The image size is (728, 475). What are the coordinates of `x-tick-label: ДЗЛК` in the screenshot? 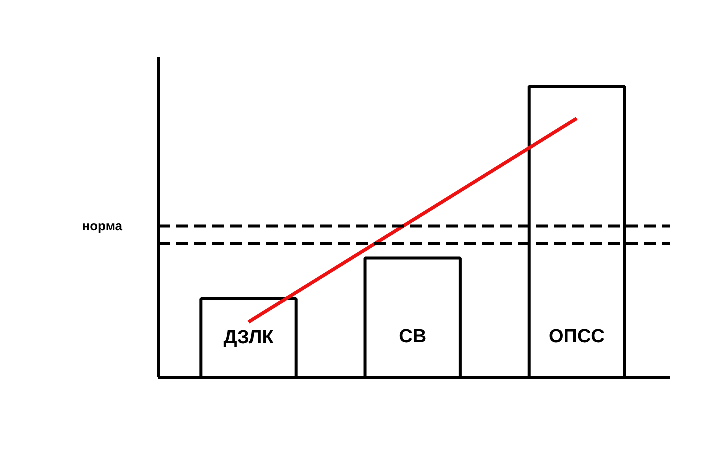 It's located at (249, 338).